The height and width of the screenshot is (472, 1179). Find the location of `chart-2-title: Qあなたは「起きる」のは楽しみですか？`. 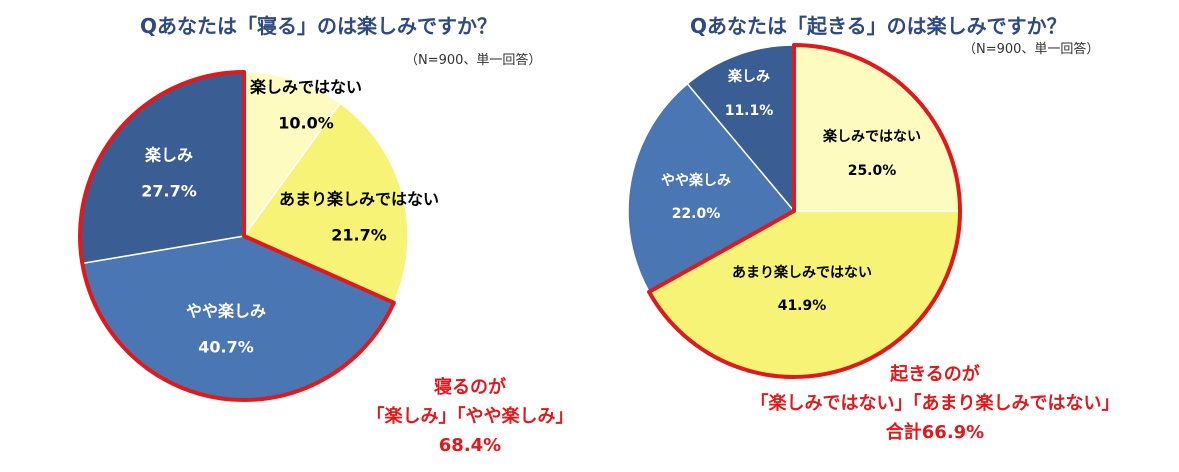

chart-2-title: Qあなたは「起きる」のは楽しみですか？ is located at coordinates (878, 26).